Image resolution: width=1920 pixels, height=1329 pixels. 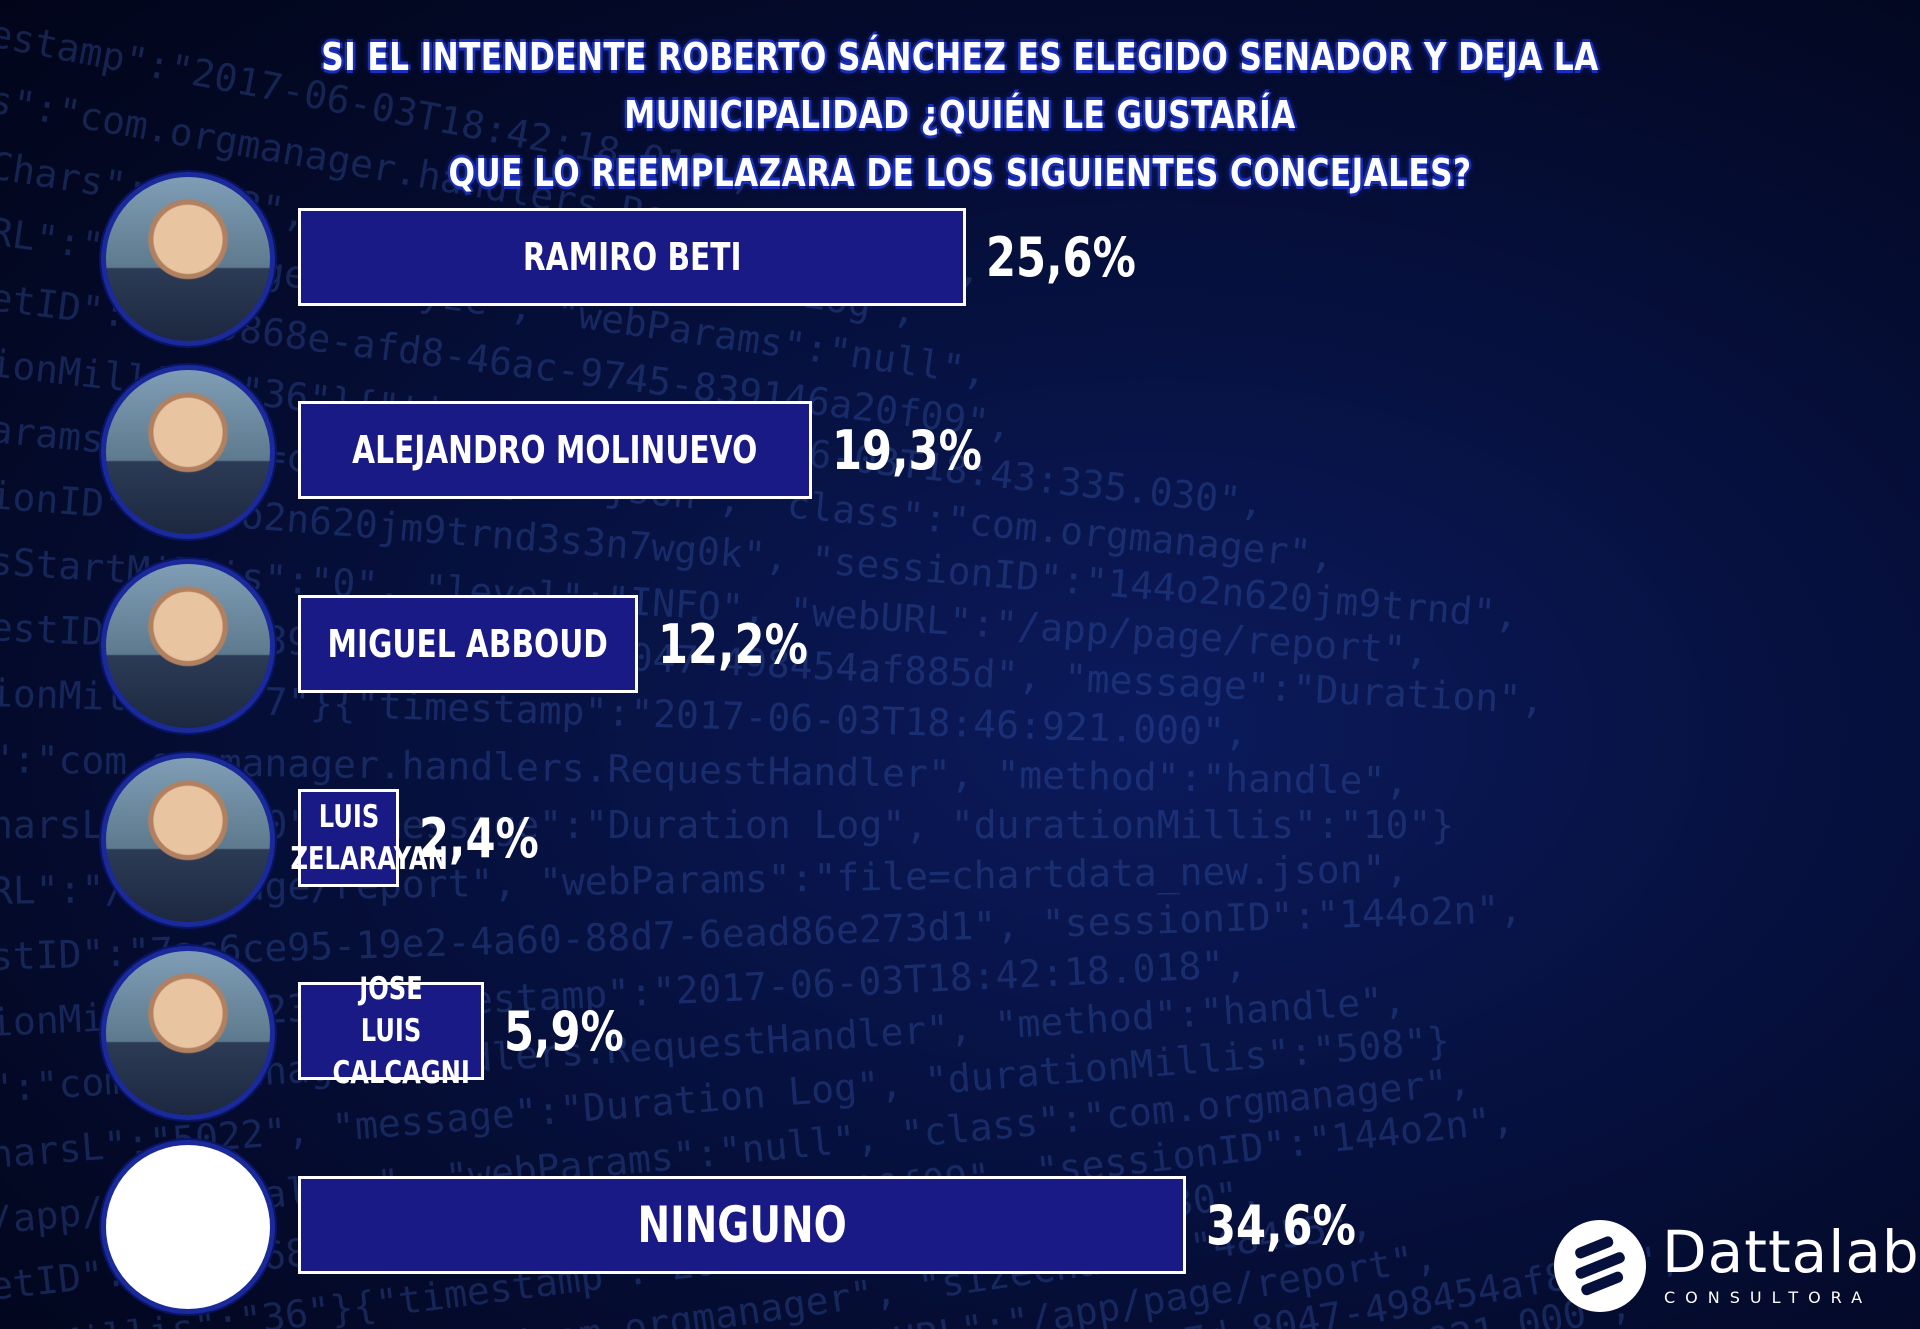 I want to click on logo-subtitle: CONSULTORA, so click(x=1768, y=1297).